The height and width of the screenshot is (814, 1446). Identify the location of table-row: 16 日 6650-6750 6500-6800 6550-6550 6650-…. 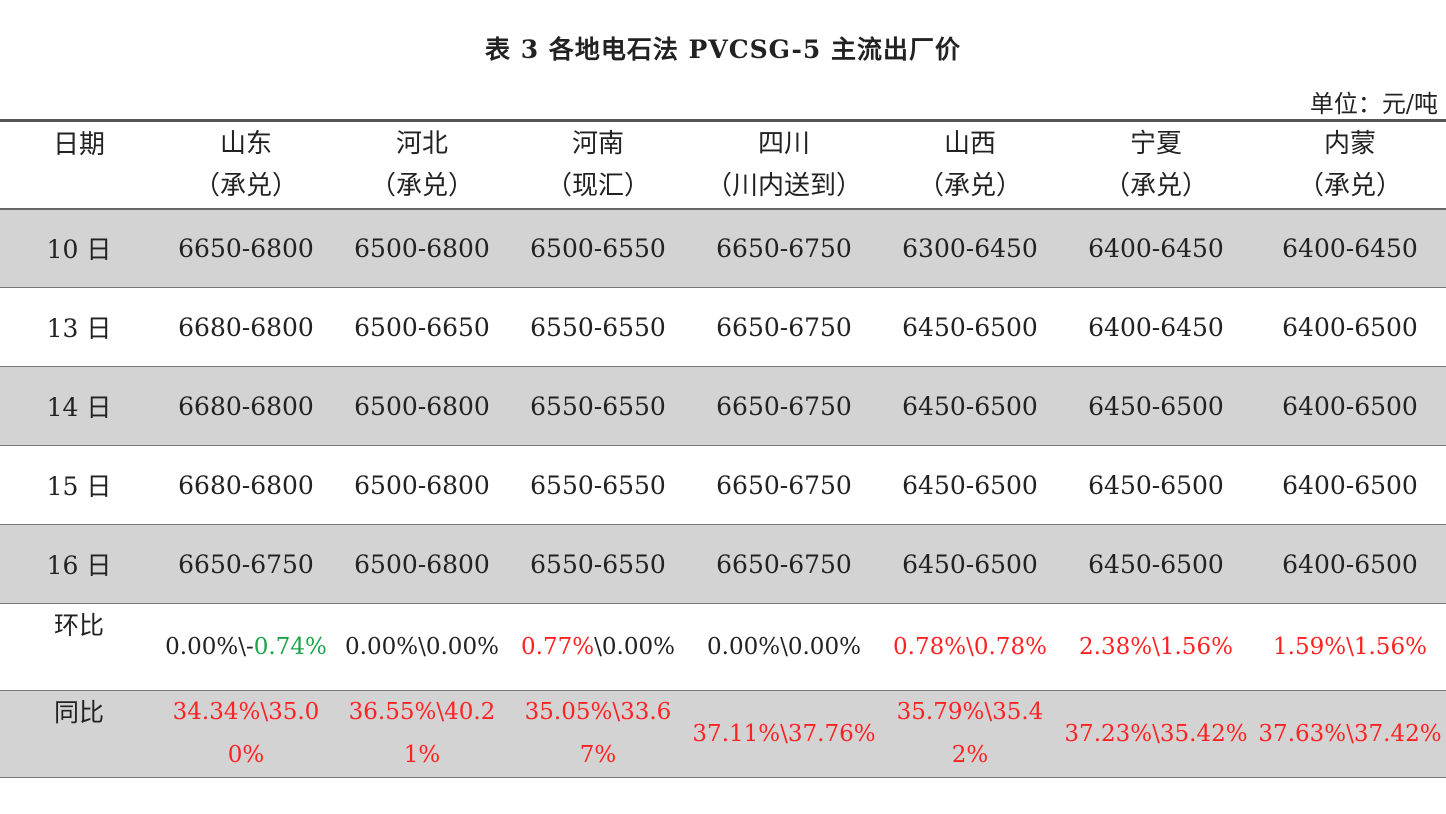
(723, 564).